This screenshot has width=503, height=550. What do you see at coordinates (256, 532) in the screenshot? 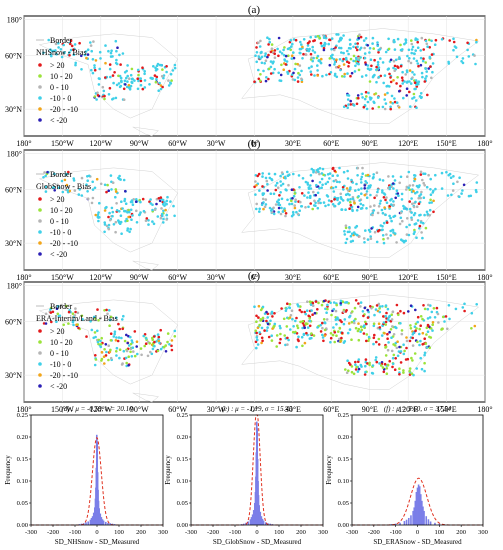
I see `x-tick-label: 0` at bounding box center [256, 532].